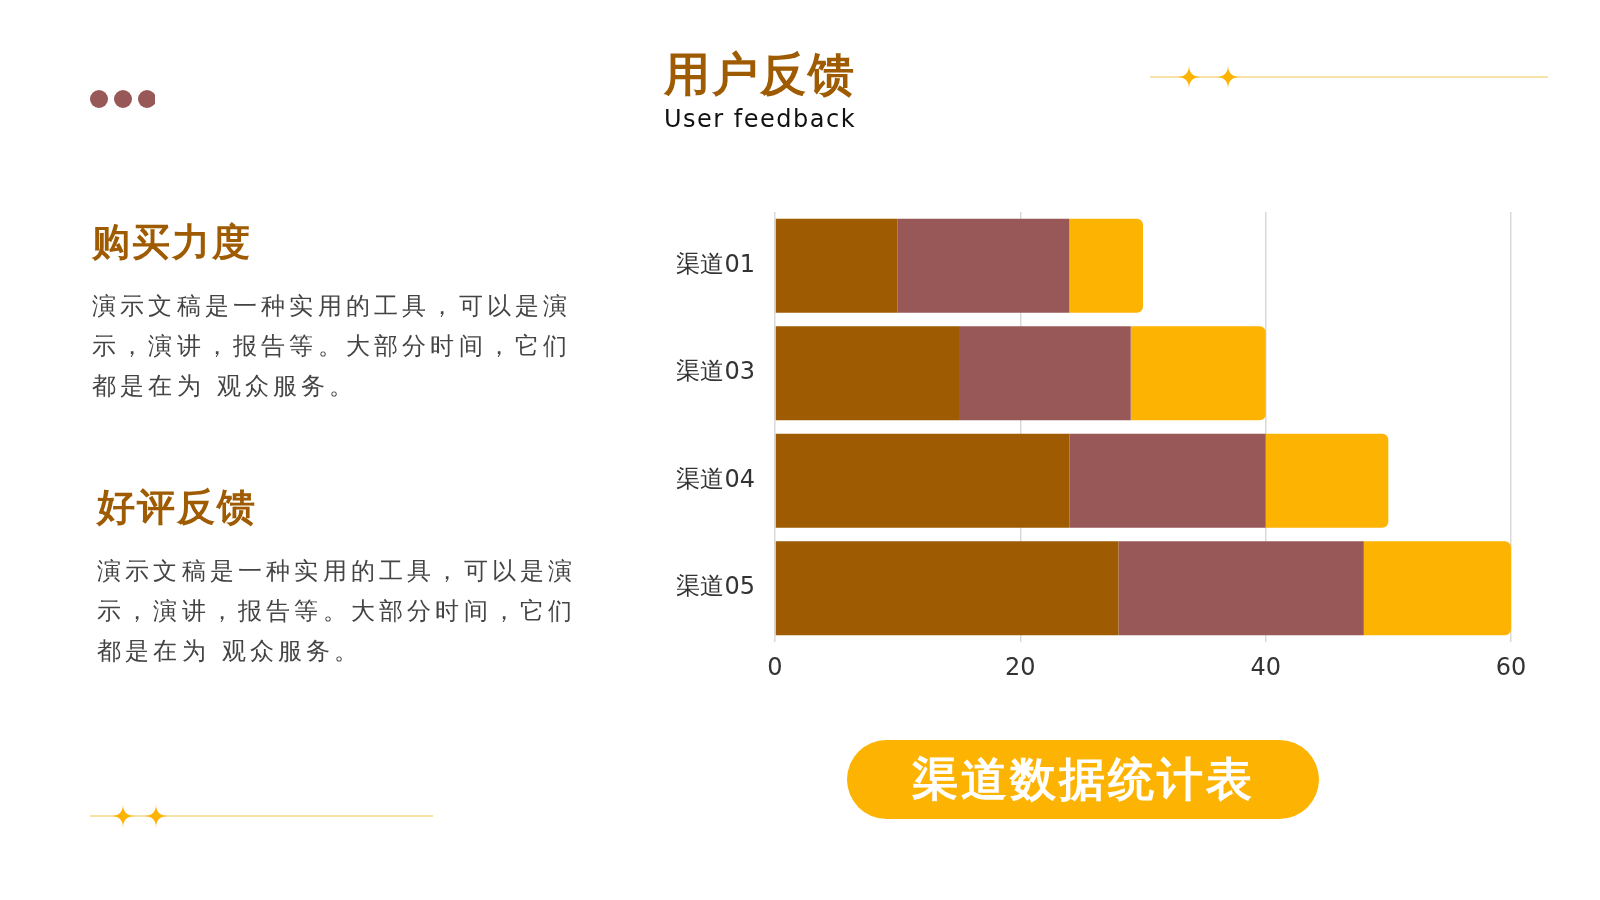 This screenshot has width=1600, height=900. Describe the element at coordinates (715, 263) in the screenshot. I see `y-tick-label: 渠道01` at that location.